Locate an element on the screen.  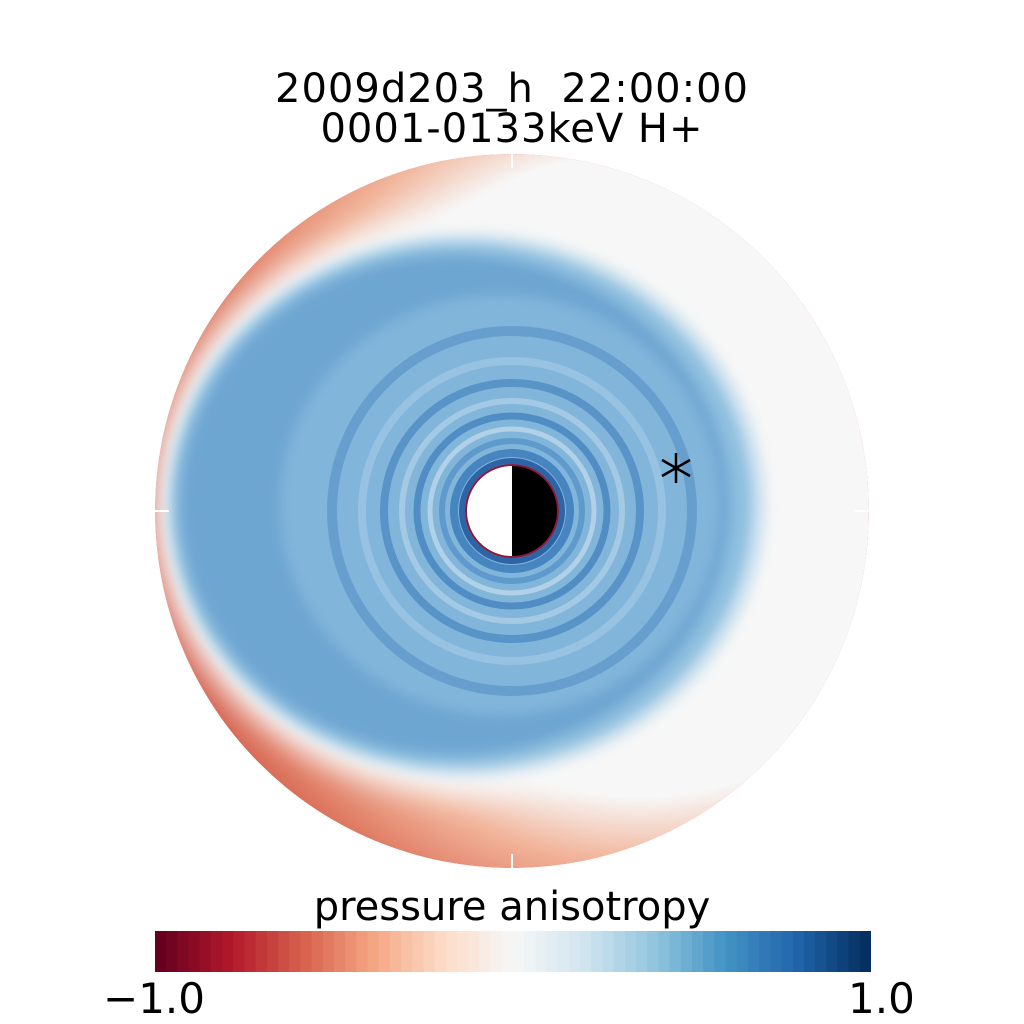
concentric-rings is located at coordinates (512, 511).